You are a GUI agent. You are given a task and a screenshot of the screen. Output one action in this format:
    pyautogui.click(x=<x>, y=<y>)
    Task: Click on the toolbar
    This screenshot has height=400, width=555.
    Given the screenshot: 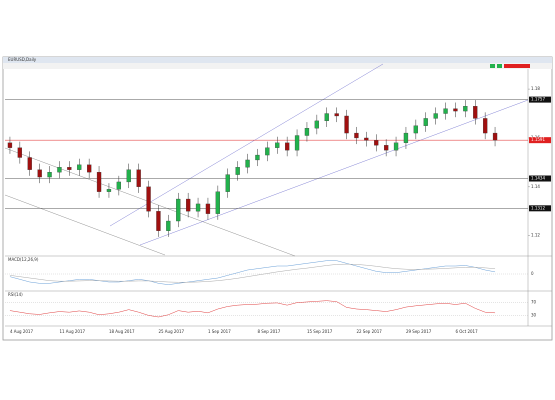 What is the action you would take?
    pyautogui.click(x=277, y=66)
    